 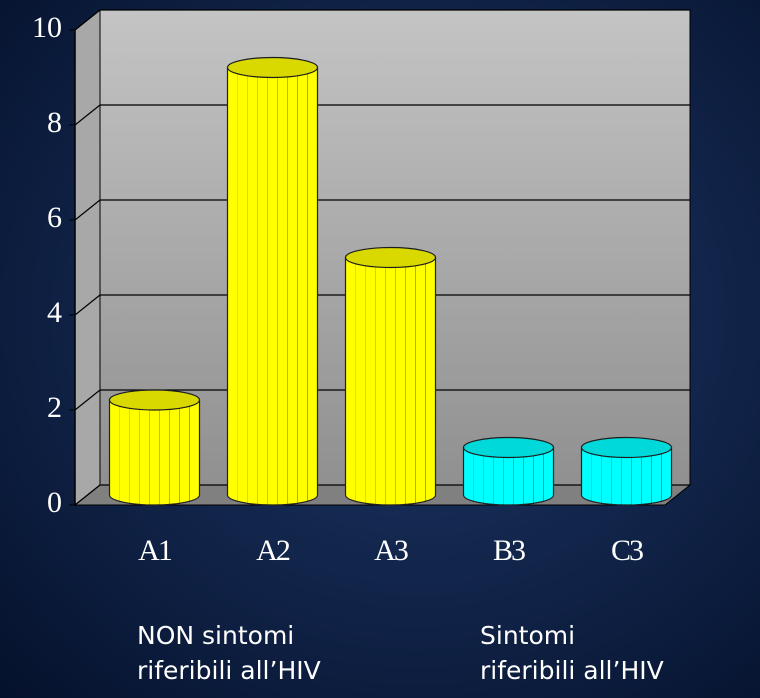 What do you see at coordinates (87, 257) in the screenshot?
I see `side-wall` at bounding box center [87, 257].